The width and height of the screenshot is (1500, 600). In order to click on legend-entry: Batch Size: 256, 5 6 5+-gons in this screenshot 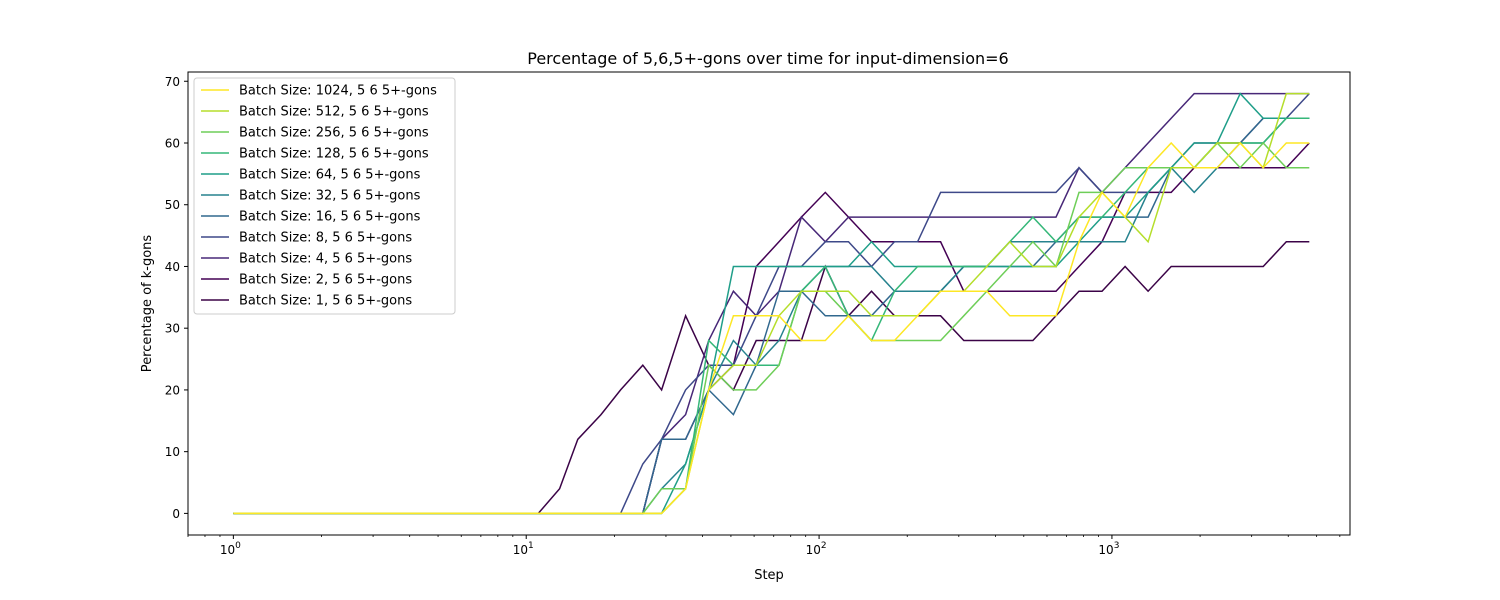, I will do `click(334, 133)`.